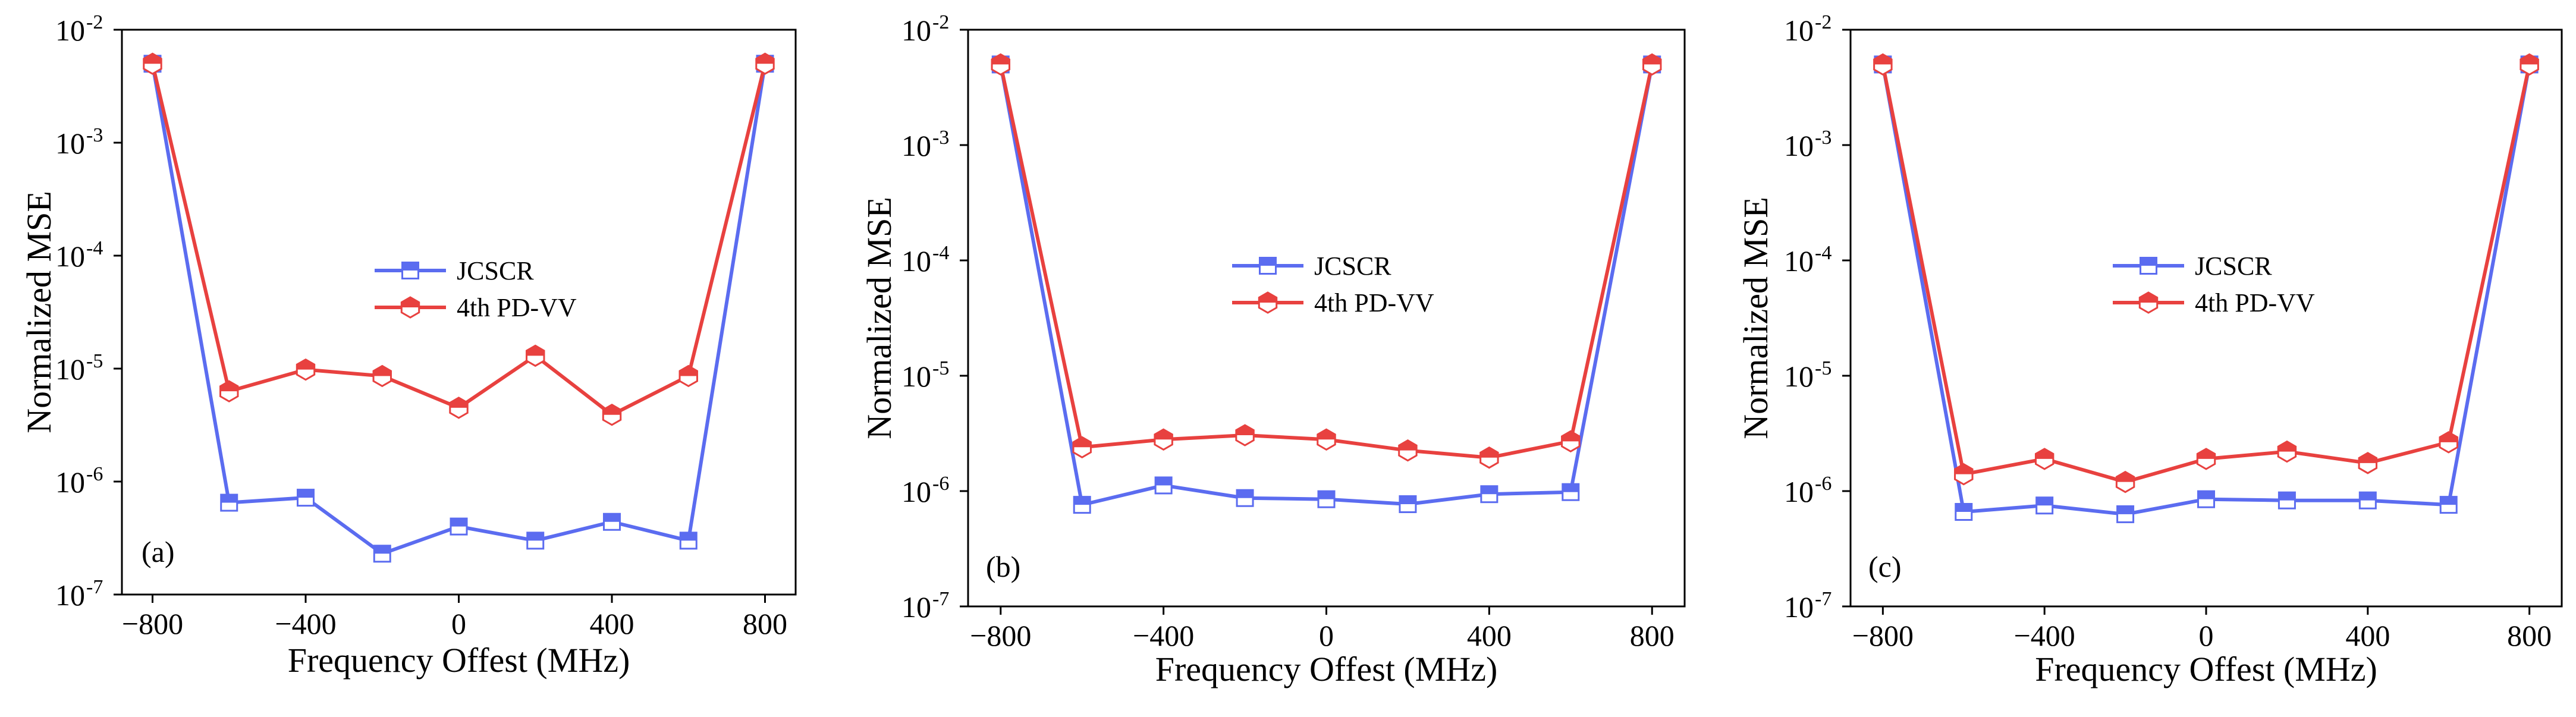 The width and height of the screenshot is (2576, 717). What do you see at coordinates (1885, 566) in the screenshot?
I see `panel-label: (c)` at bounding box center [1885, 566].